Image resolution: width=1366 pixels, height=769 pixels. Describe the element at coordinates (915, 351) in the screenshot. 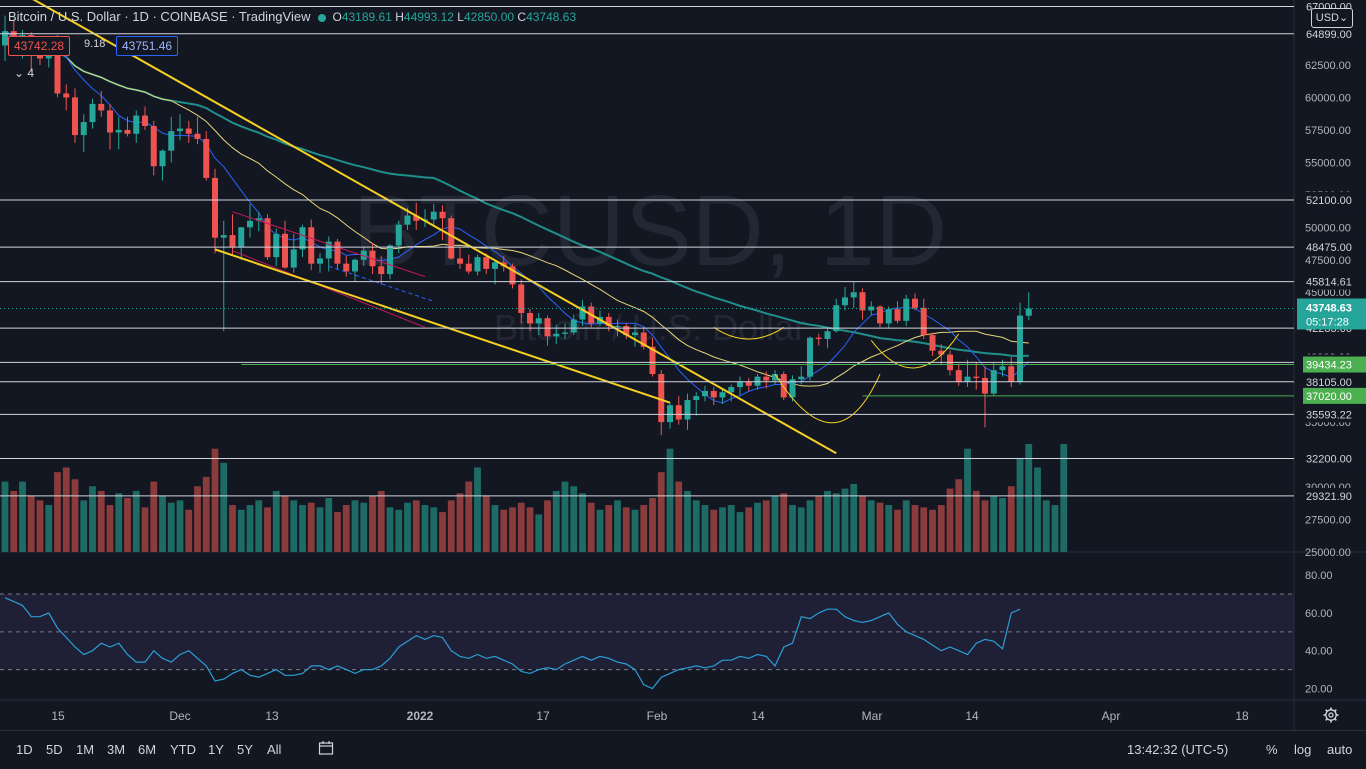

I see `projection-arc` at that location.